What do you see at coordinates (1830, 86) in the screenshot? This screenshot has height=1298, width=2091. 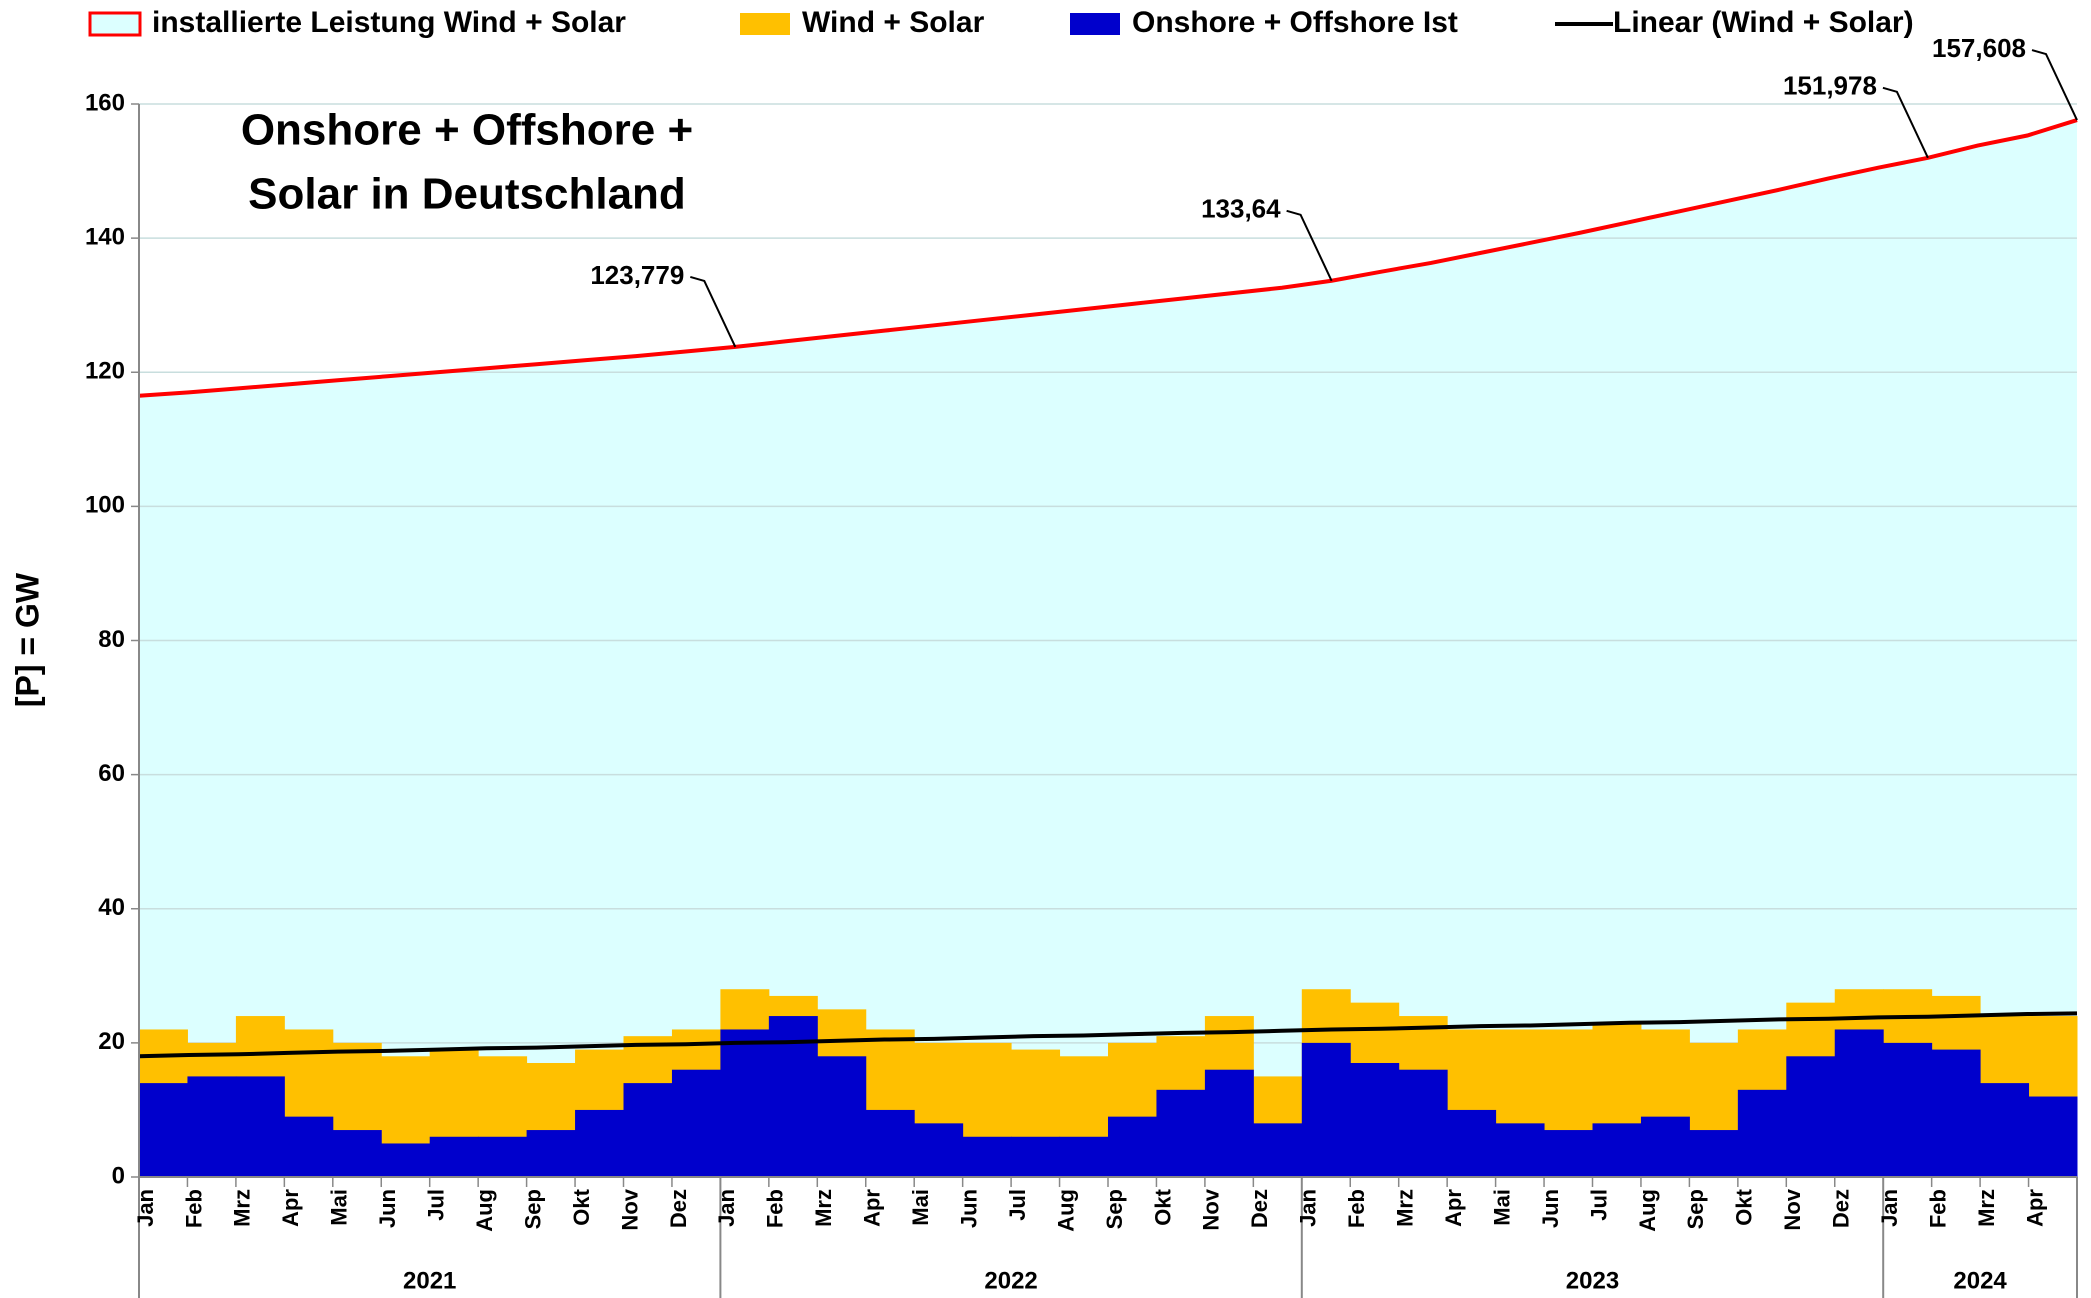 I see `data-label: 151,978` at bounding box center [1830, 86].